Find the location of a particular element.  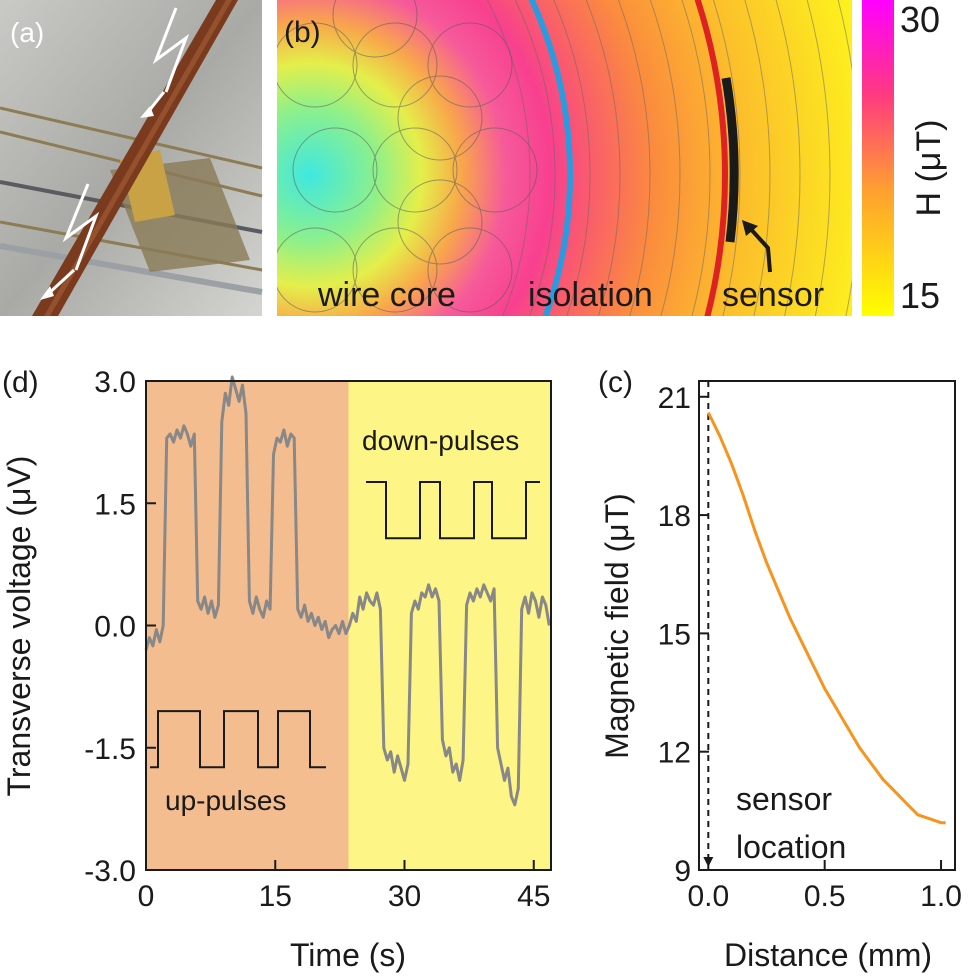

y-tick-label-c: 15 is located at coordinates (674, 634).